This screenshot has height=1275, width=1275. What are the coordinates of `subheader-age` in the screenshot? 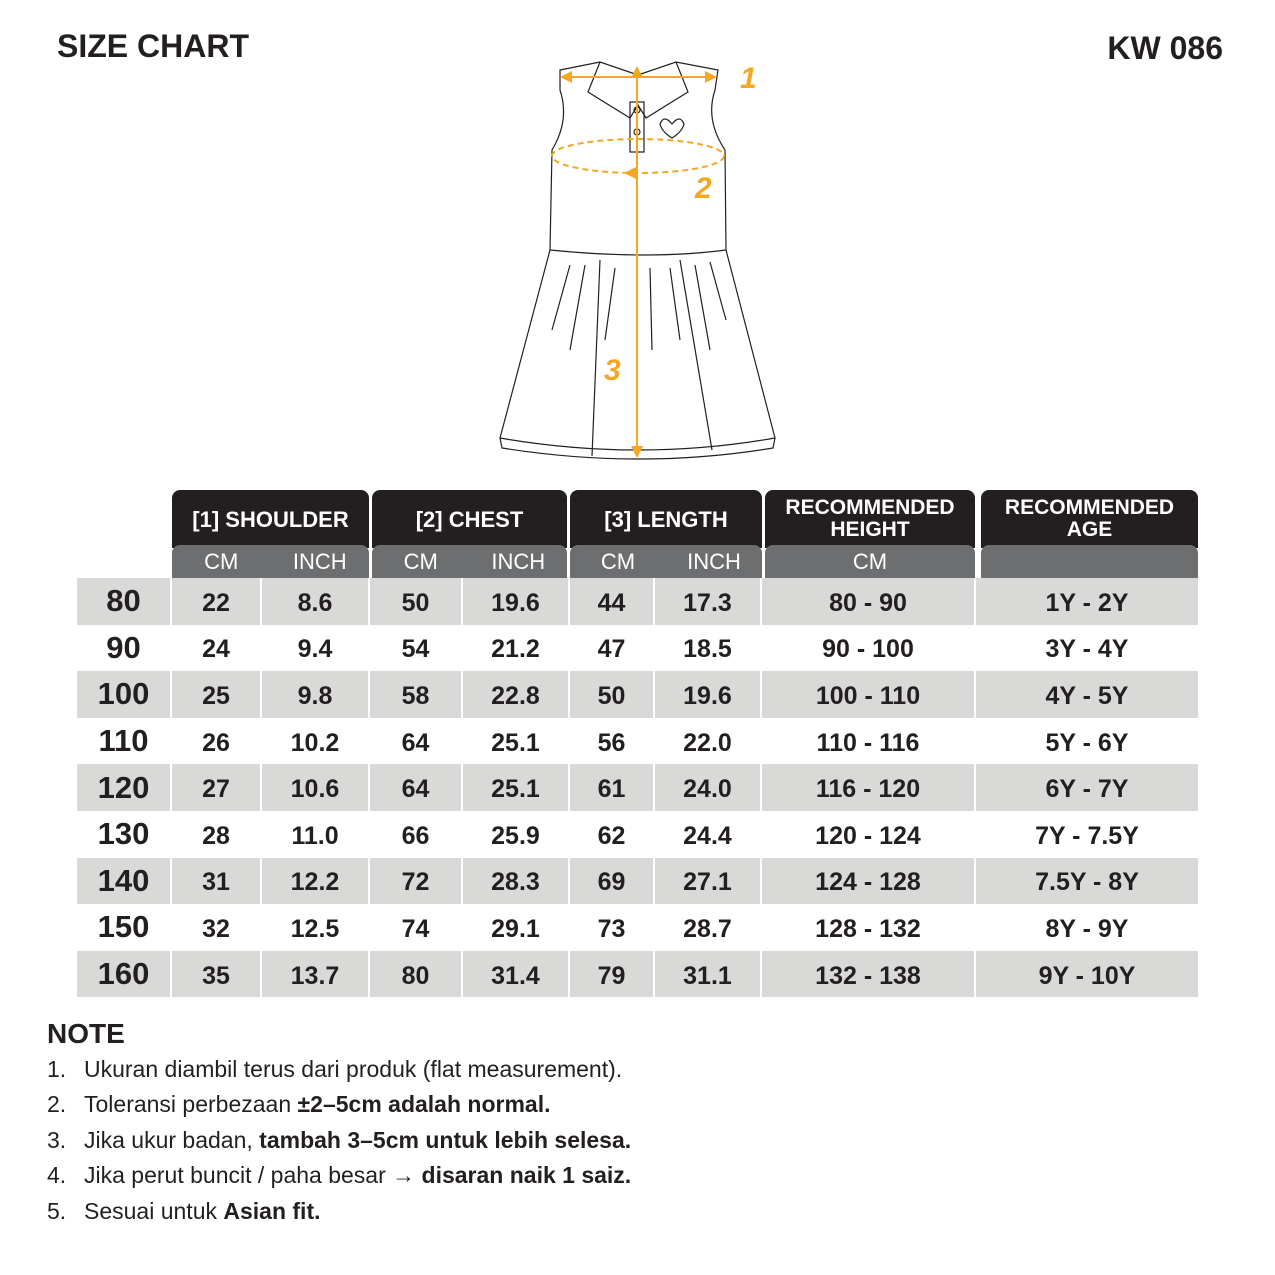 It's located at (1089, 561).